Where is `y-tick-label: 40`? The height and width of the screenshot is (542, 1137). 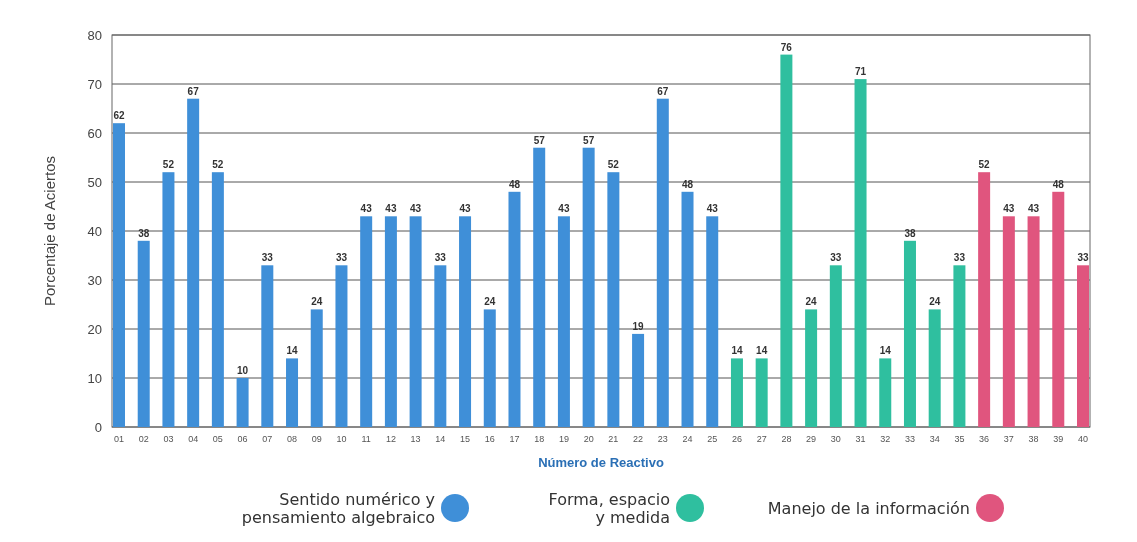 y-tick-label: 40 is located at coordinates (94, 231).